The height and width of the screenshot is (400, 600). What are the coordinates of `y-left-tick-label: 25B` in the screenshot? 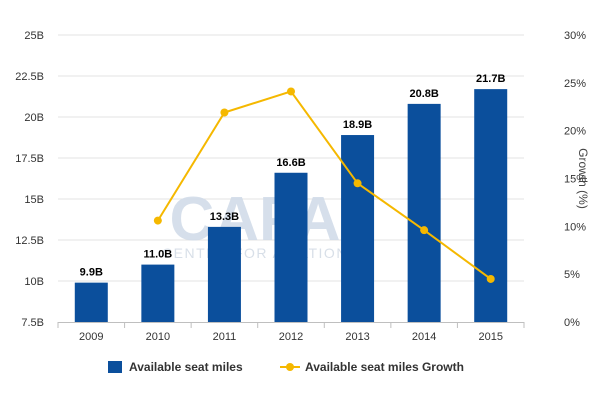 It's located at (34, 36).